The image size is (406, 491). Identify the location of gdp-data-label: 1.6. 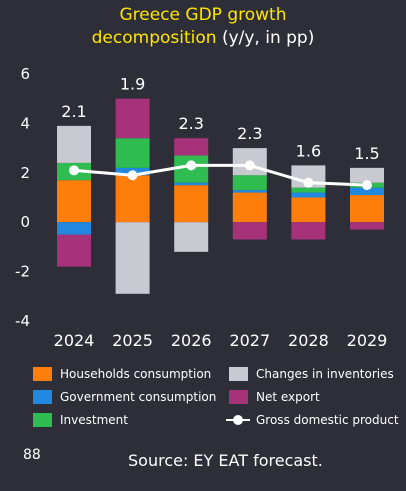
(308, 150).